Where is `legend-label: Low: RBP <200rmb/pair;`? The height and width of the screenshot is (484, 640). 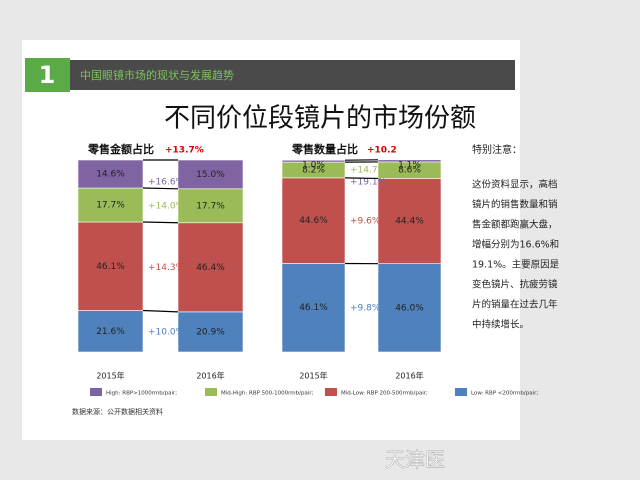 legend-label: Low: RBP <200rmb/pair; is located at coordinates (504, 394).